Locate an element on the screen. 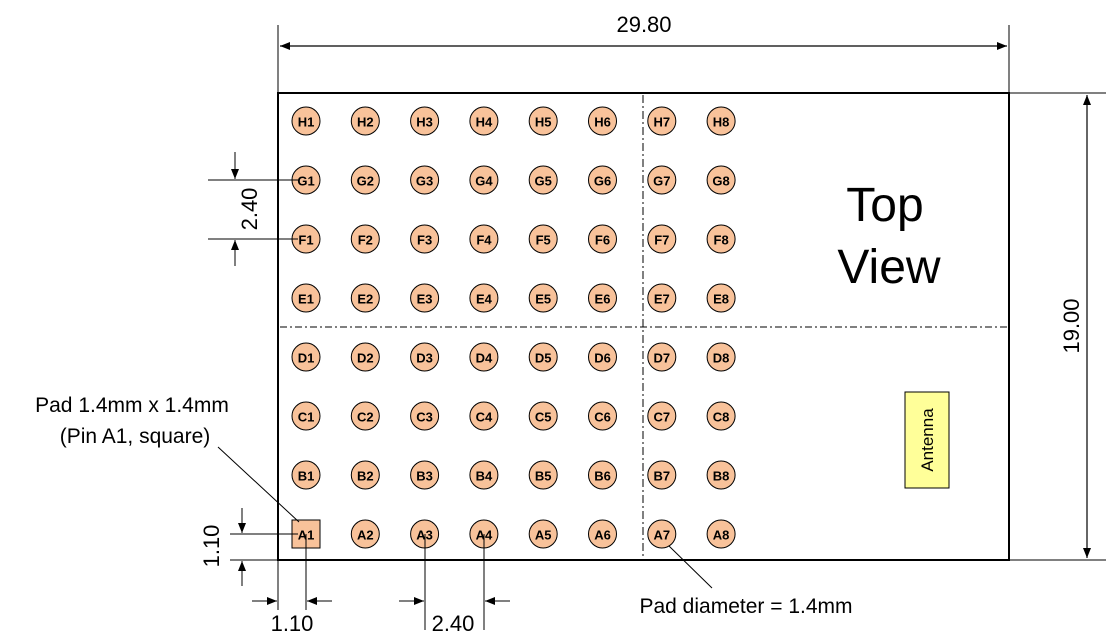 The width and height of the screenshot is (1106, 635). pad-label: D6 is located at coordinates (602, 358).